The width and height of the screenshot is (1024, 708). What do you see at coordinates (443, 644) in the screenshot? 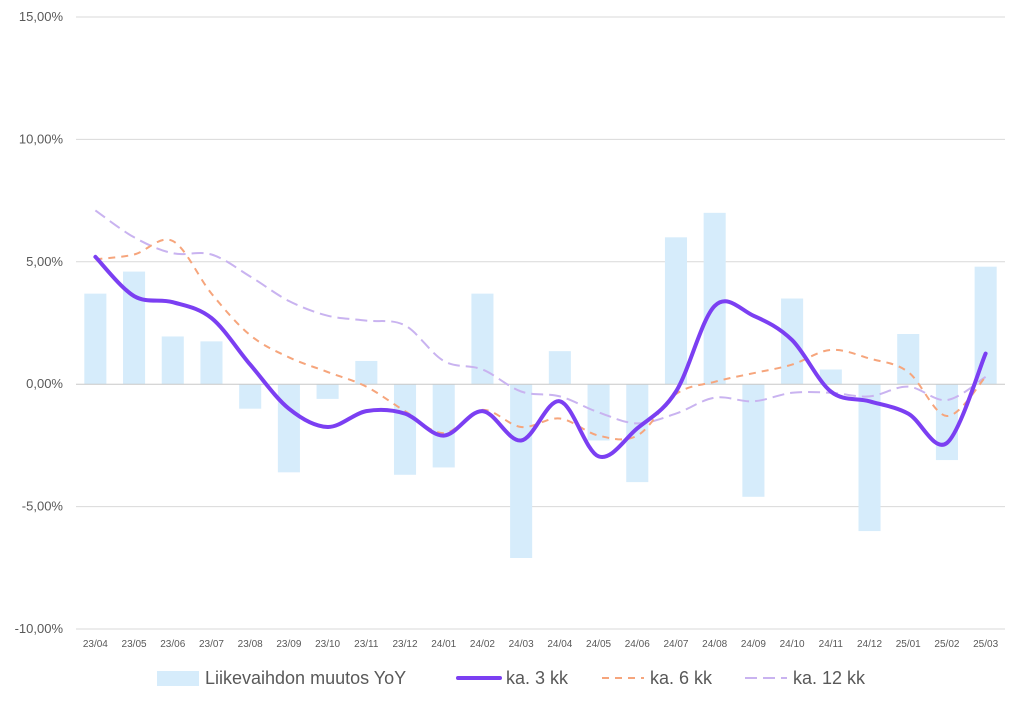
I see `x-tick-label: 24/01` at bounding box center [443, 644].